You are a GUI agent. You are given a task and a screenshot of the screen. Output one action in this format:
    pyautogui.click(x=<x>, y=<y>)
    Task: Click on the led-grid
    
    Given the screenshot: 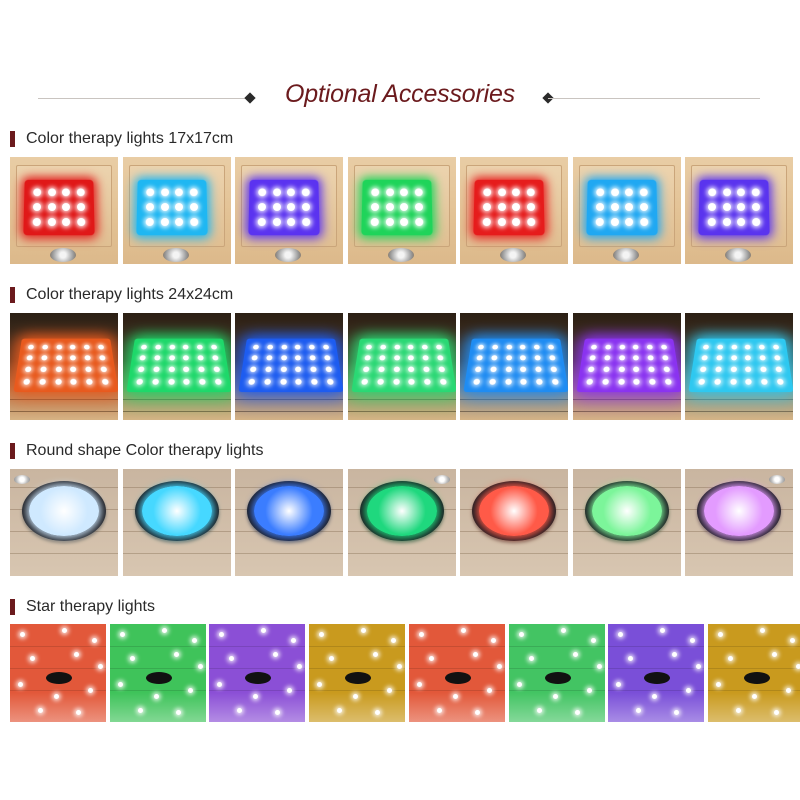 What is the action you would take?
    pyautogui.click(x=178, y=365)
    